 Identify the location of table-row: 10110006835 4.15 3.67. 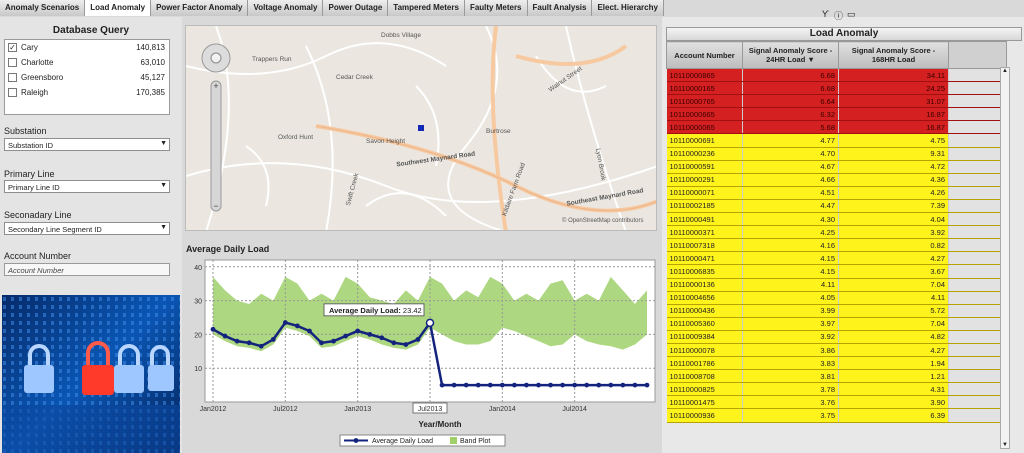
(836, 271).